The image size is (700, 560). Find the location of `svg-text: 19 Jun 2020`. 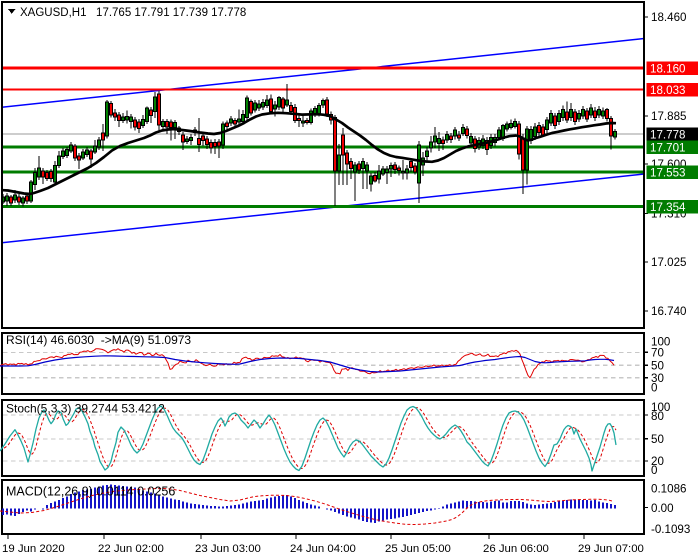

svg-text: 19 Jun 2020 is located at coordinates (33, 549).